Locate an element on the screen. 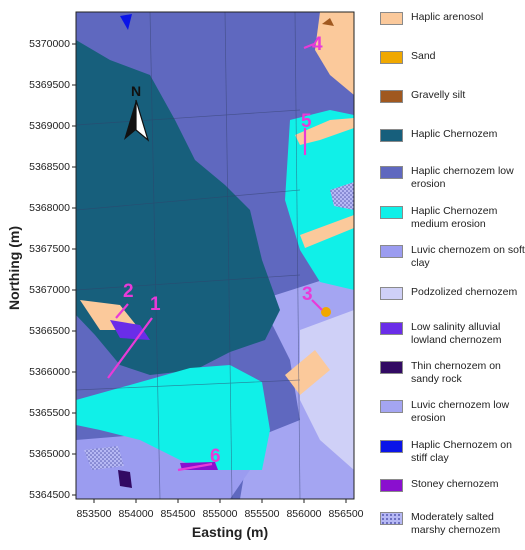 The height and width of the screenshot is (550, 525). legend-label: Sand is located at coordinates (423, 56).